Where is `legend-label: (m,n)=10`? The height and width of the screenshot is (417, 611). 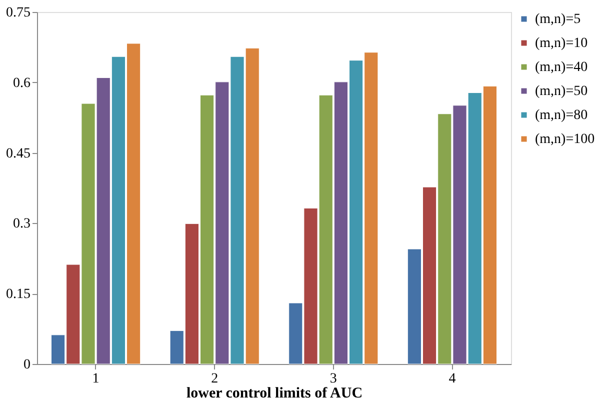 legend-label: (m,n)=10 is located at coordinates (561, 43).